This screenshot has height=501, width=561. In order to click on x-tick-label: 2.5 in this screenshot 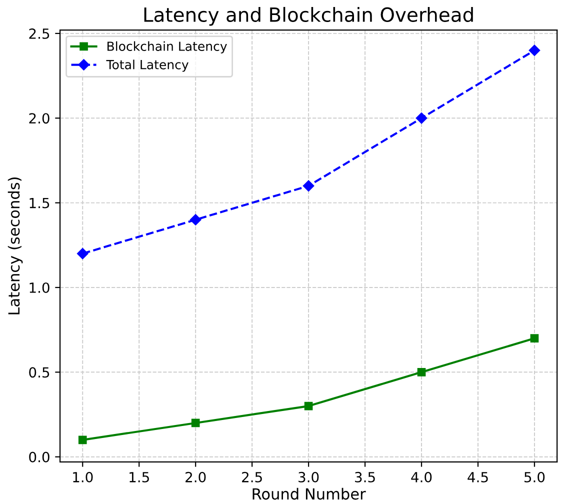, I will do `click(252, 477)`.